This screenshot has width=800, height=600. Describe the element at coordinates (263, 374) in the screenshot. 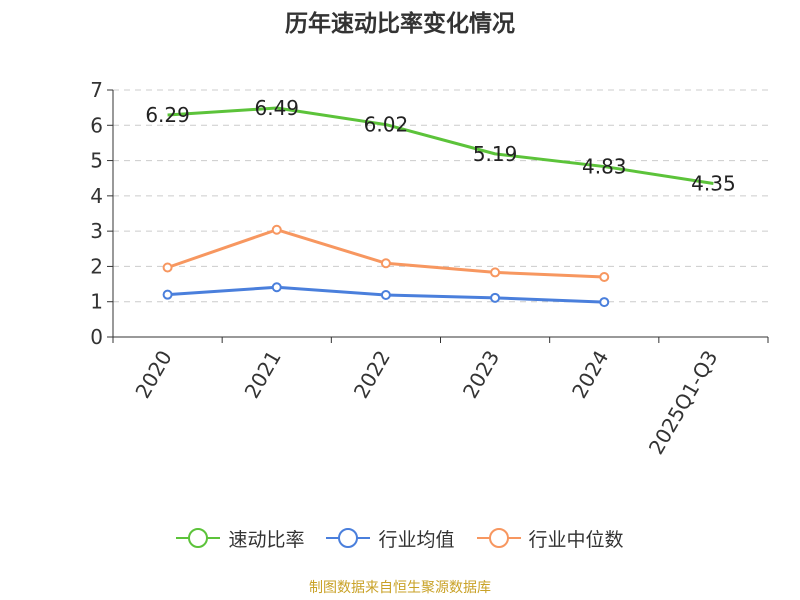

I see `x-tick-label: 2021` at that location.